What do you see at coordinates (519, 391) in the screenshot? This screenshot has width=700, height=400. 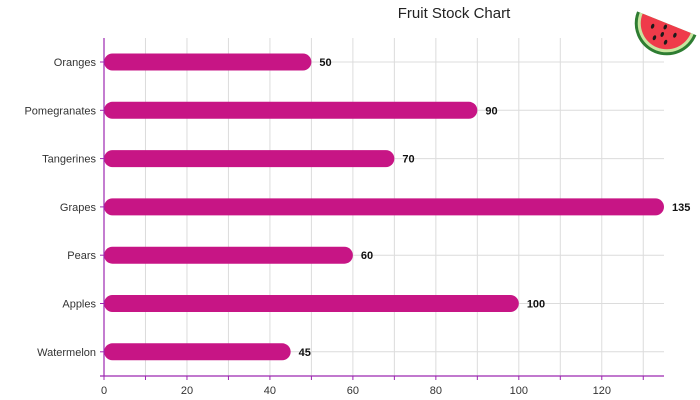 I see `x-tick-label: 100` at bounding box center [519, 391].